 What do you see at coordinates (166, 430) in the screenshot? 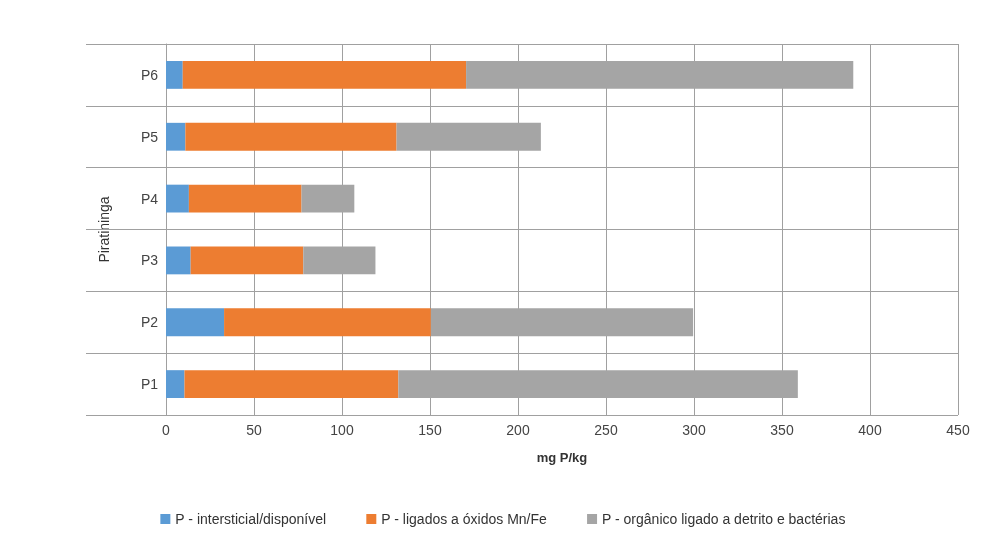
I see `x-tick-label: 0` at bounding box center [166, 430].